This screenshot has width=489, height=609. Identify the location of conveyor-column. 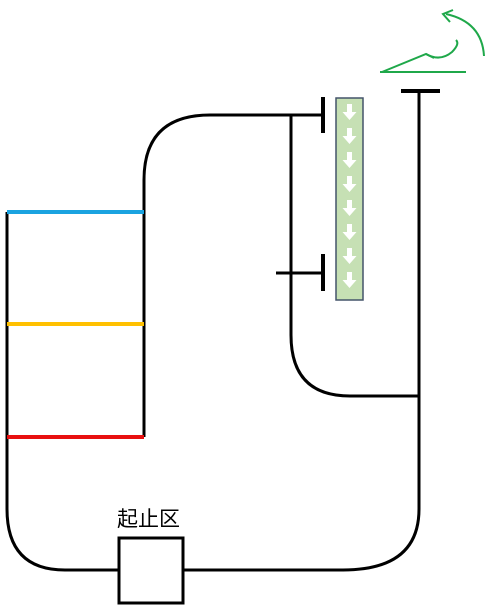
(349, 199).